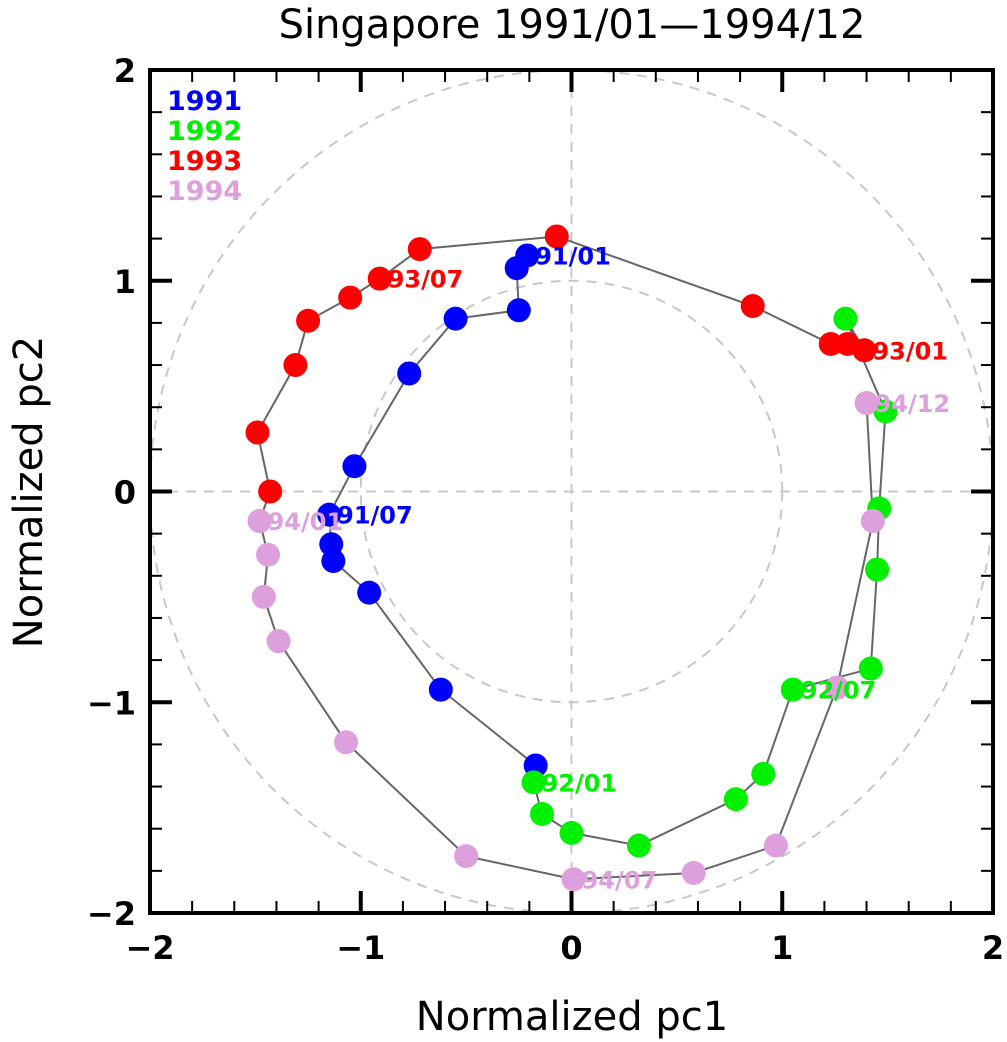 Image resolution: width=1007 pixels, height=1042 pixels. I want to click on point-label-94-01: 94/01, so click(306, 522).